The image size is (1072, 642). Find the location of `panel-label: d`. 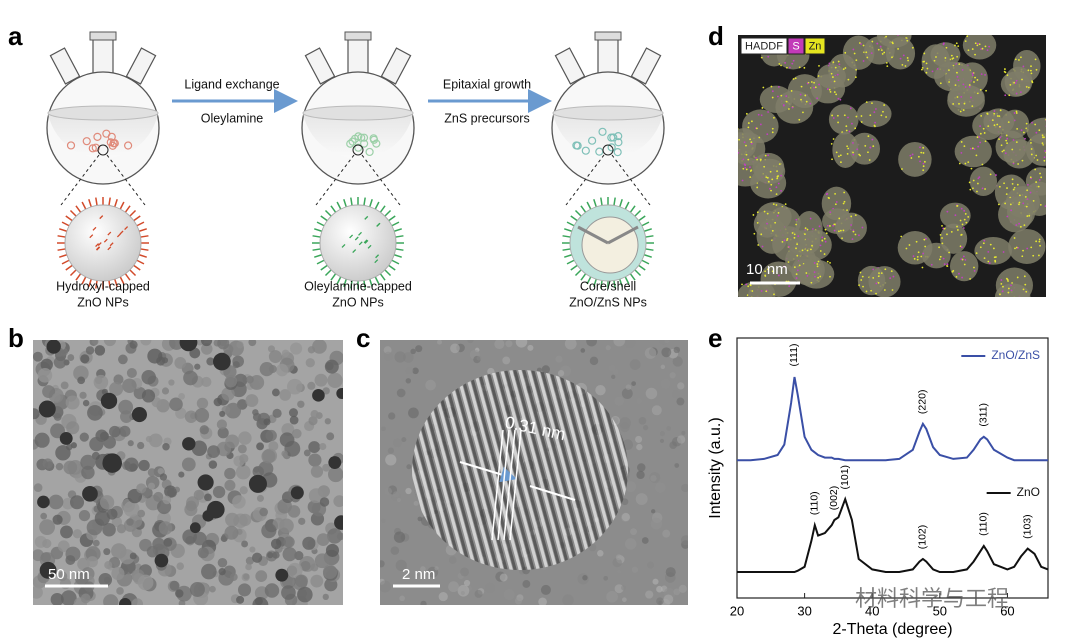

panel-label: d is located at coordinates (716, 36).